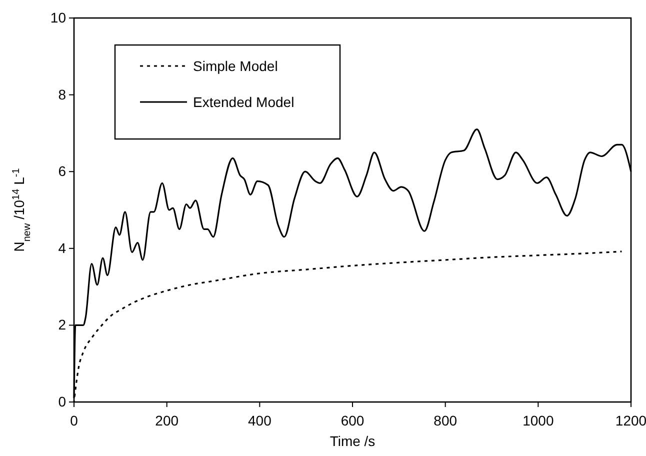  What do you see at coordinates (260, 420) in the screenshot?
I see `x-tick-label: 400` at bounding box center [260, 420].